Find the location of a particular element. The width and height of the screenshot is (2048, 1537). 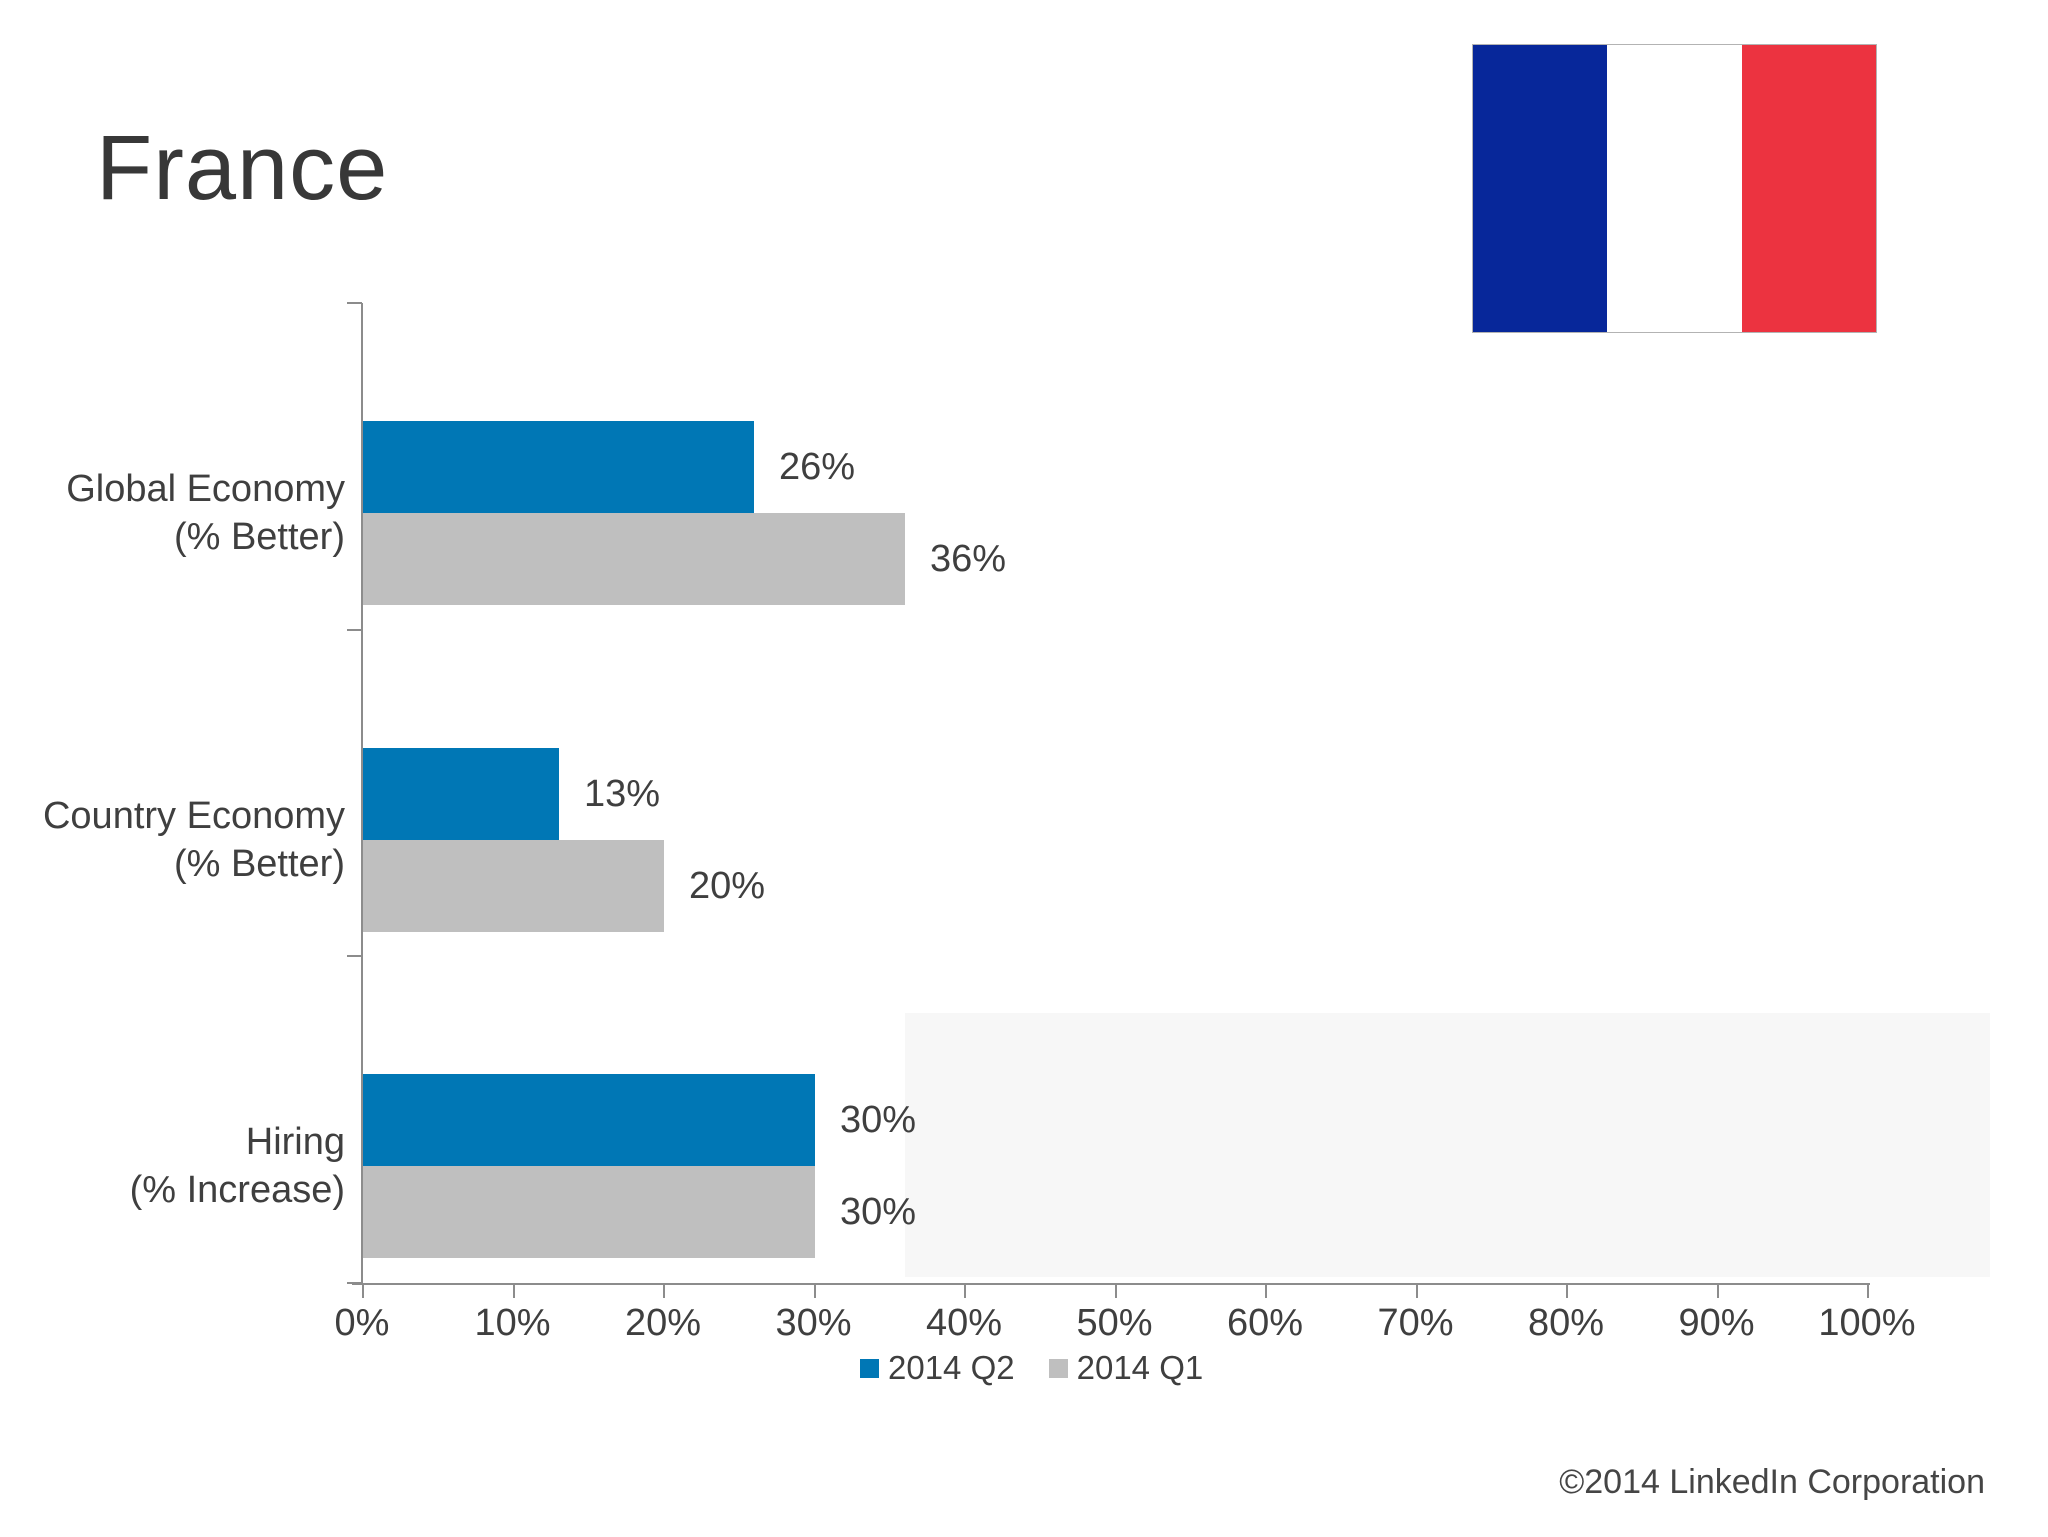

france-flag-image is located at coordinates (1674, 188).